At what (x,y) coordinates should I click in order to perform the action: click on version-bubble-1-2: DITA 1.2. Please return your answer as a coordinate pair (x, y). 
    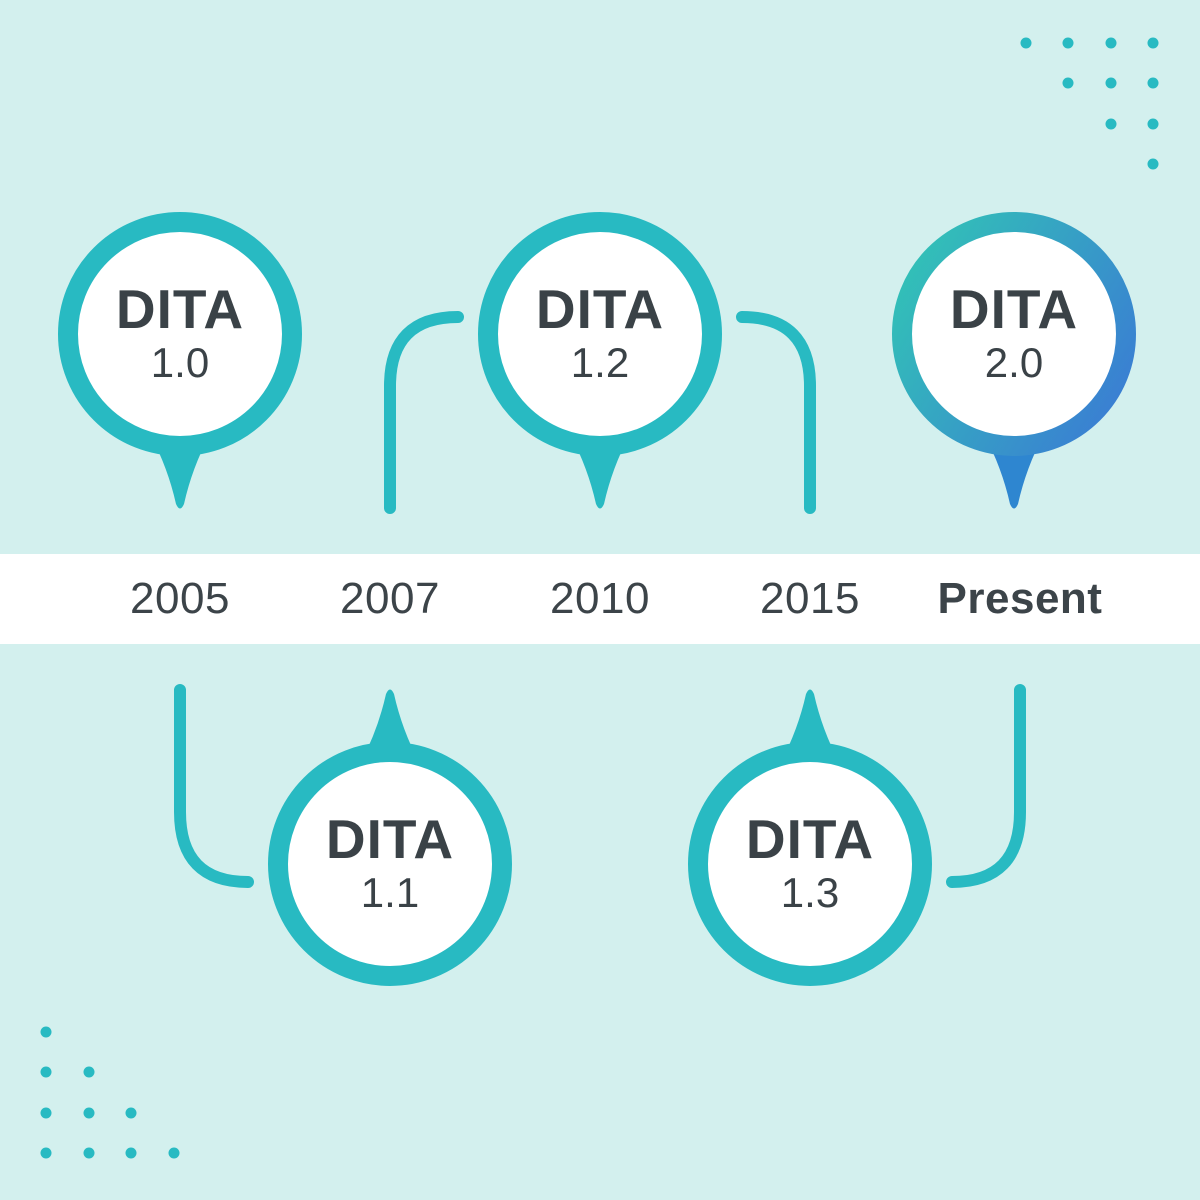
    Looking at the image, I should click on (600, 359).